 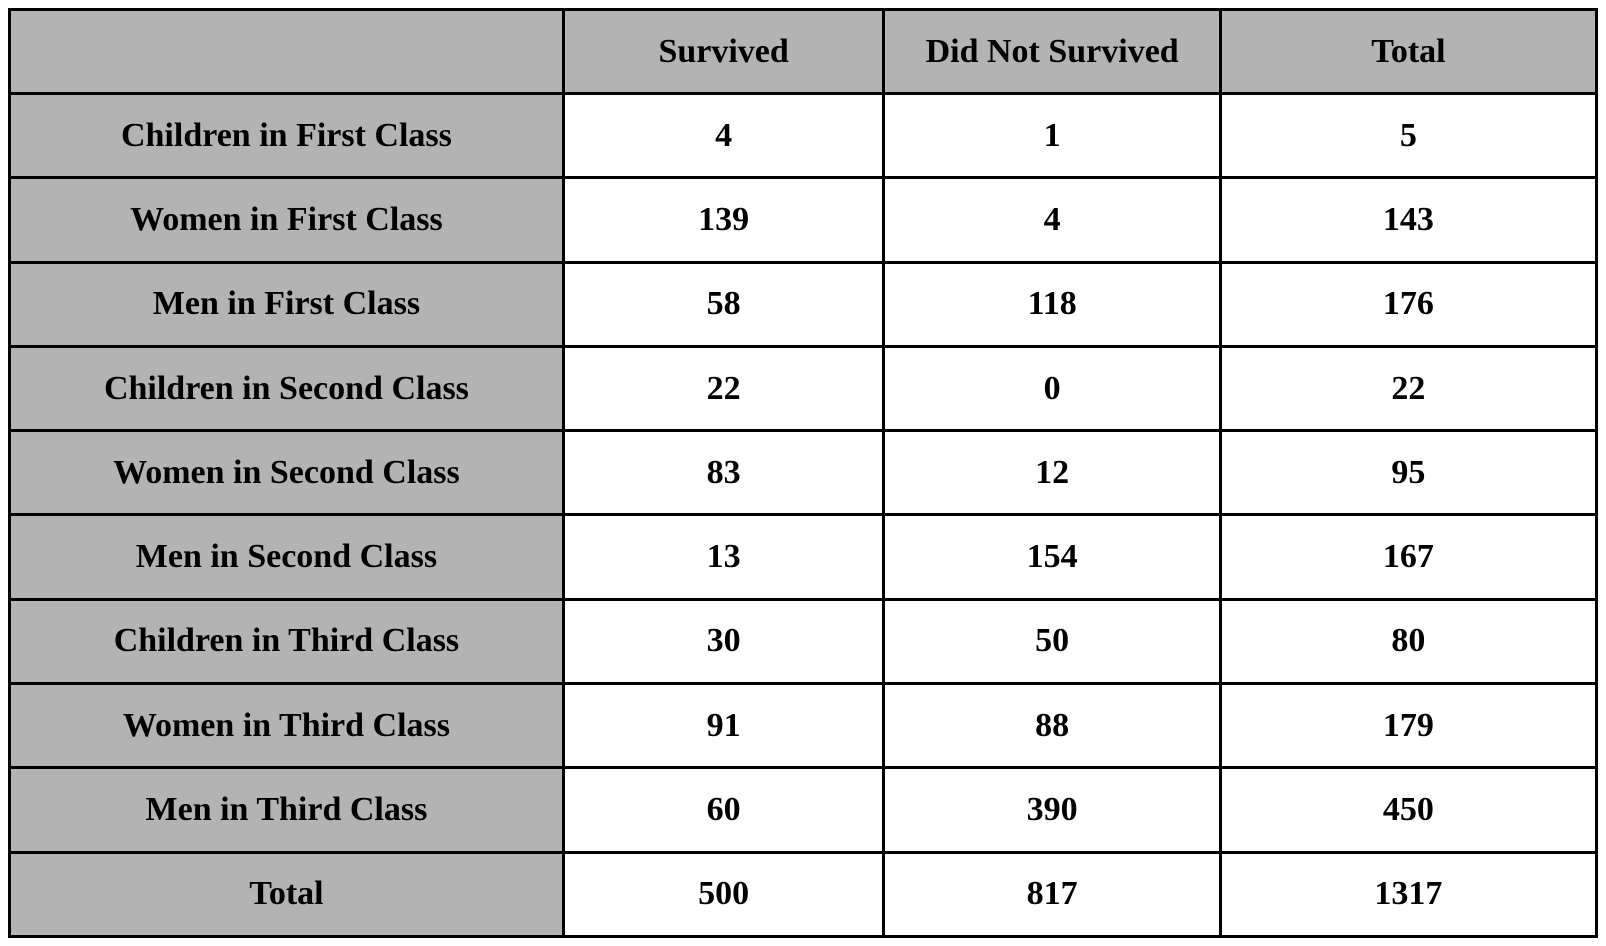 What do you see at coordinates (723, 557) in the screenshot?
I see `cell-survived: 13` at bounding box center [723, 557].